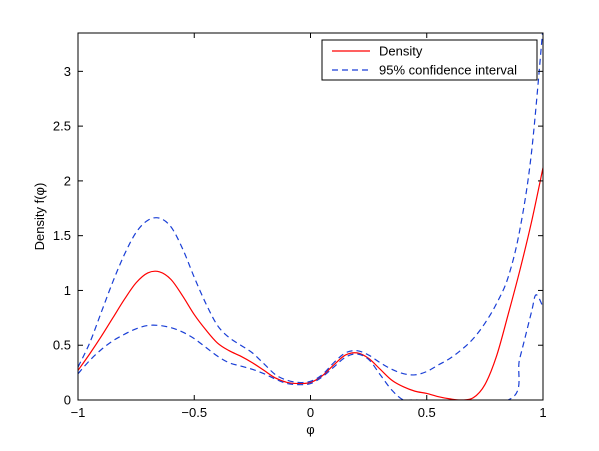  I want to click on x-tick-label: 1, so click(542, 412).